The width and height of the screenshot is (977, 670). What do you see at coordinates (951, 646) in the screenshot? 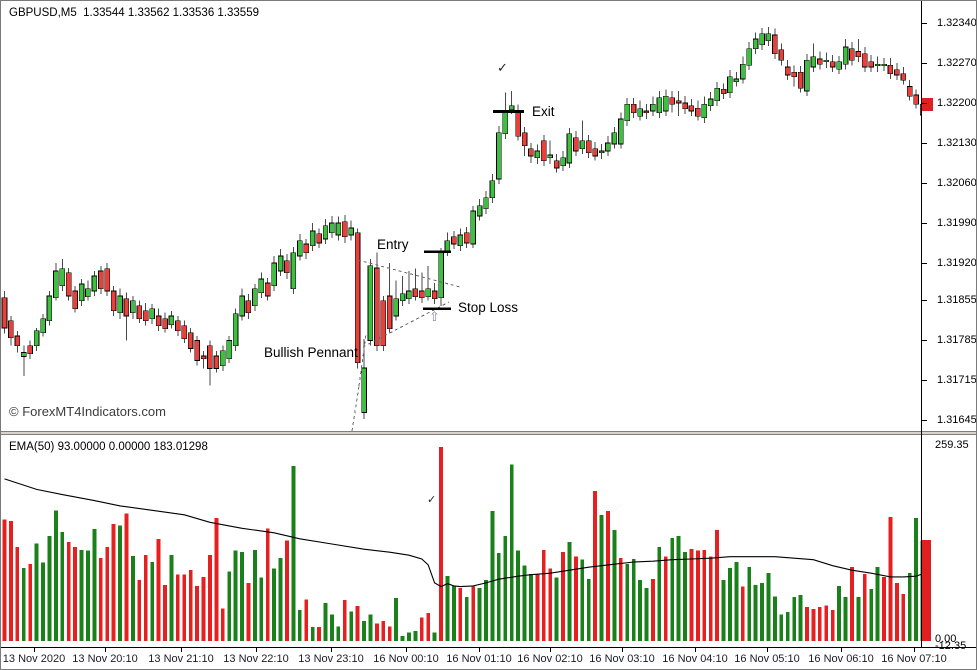
I see `indicator-axis-label: -12.35` at bounding box center [951, 646].